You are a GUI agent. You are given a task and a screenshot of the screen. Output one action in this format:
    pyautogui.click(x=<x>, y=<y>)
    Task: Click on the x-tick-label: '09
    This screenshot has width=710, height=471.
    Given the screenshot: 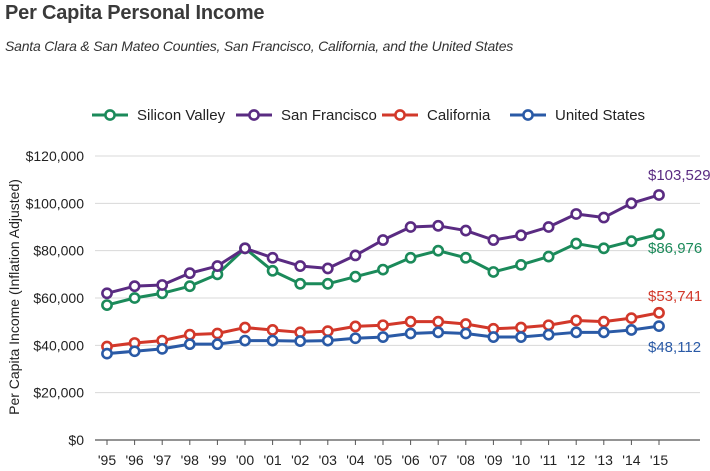 What is the action you would take?
    pyautogui.click(x=493, y=460)
    